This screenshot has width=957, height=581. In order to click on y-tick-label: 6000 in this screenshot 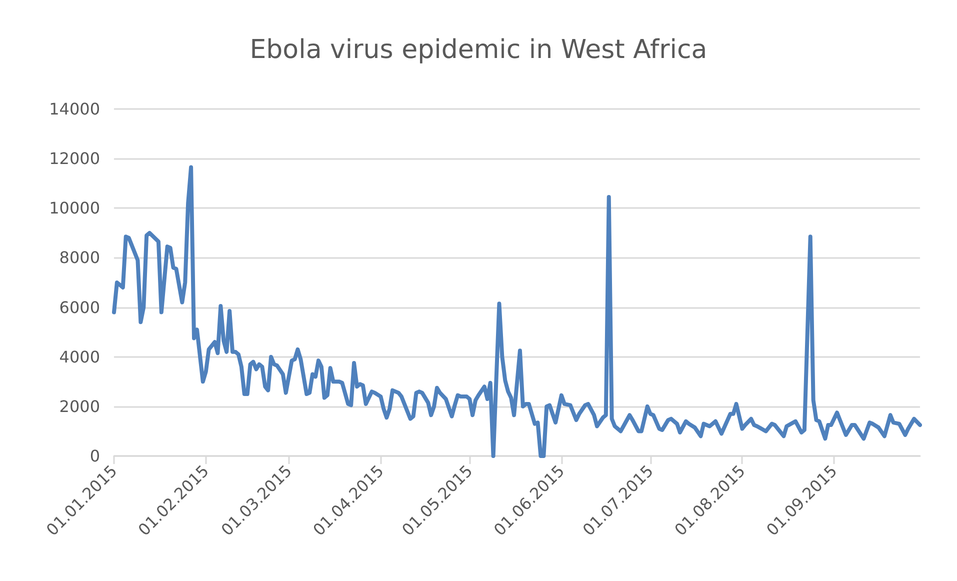, I will do `click(79, 307)`.